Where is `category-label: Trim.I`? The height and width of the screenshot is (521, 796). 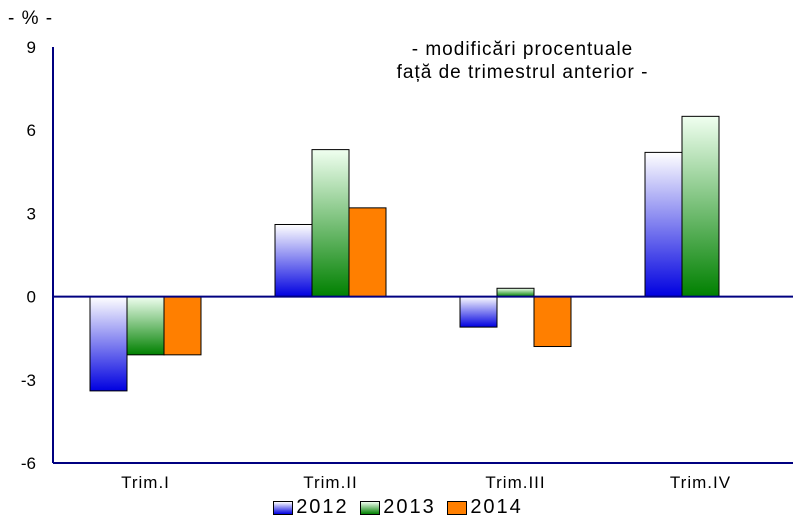 category-label: Trim.I is located at coordinates (145, 482).